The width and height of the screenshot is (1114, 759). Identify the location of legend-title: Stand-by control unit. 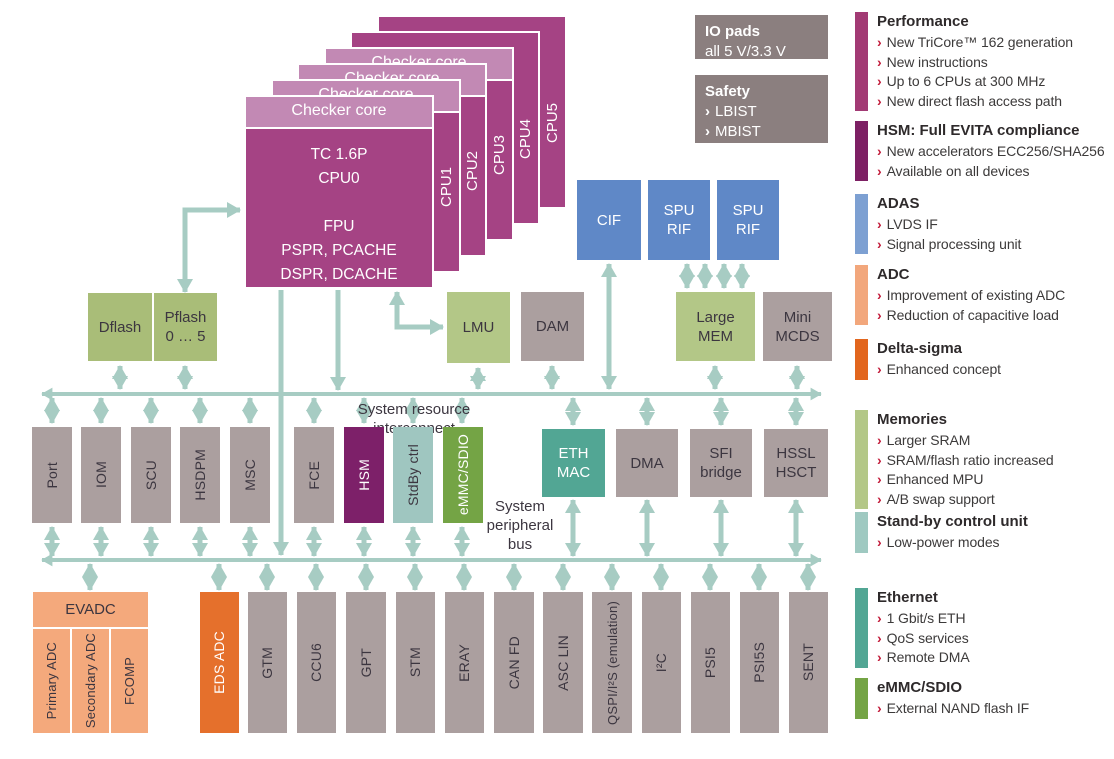
(952, 521).